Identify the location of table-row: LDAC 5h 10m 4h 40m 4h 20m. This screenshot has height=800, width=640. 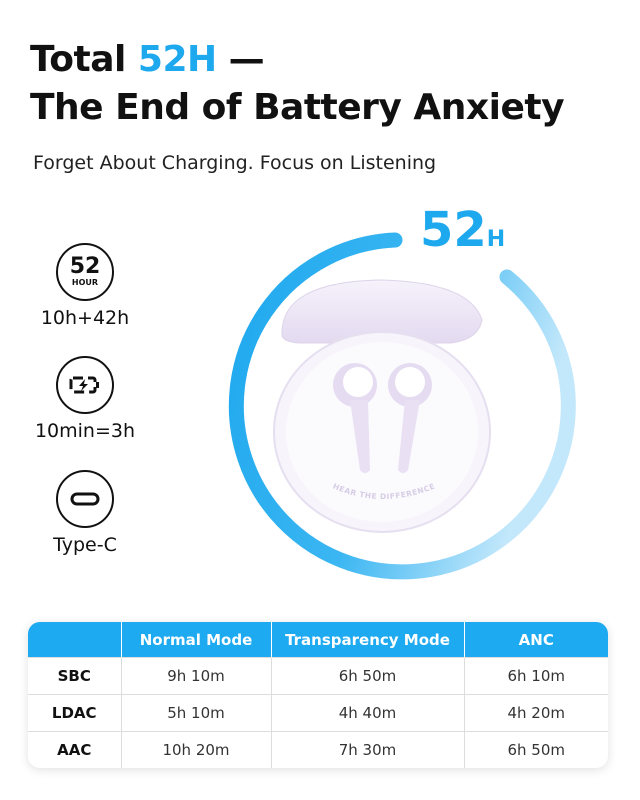
(318, 713).